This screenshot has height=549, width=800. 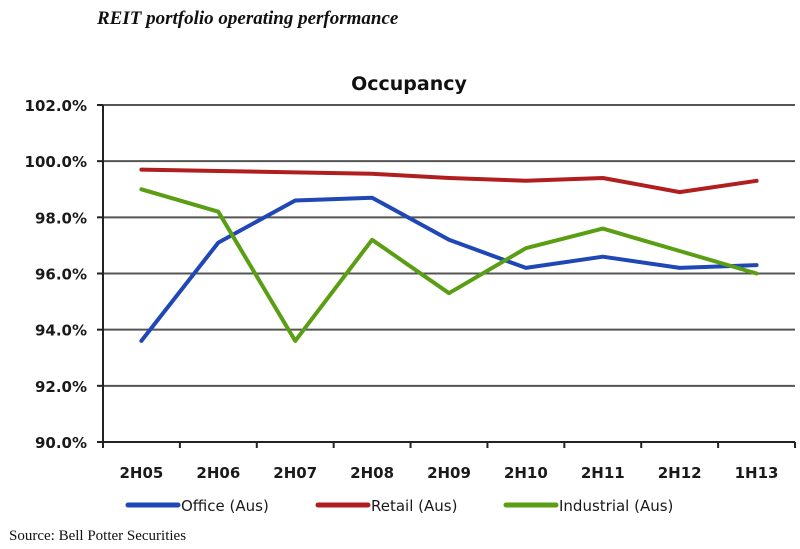 What do you see at coordinates (61, 218) in the screenshot?
I see `y-tick-label: 98.0%` at bounding box center [61, 218].